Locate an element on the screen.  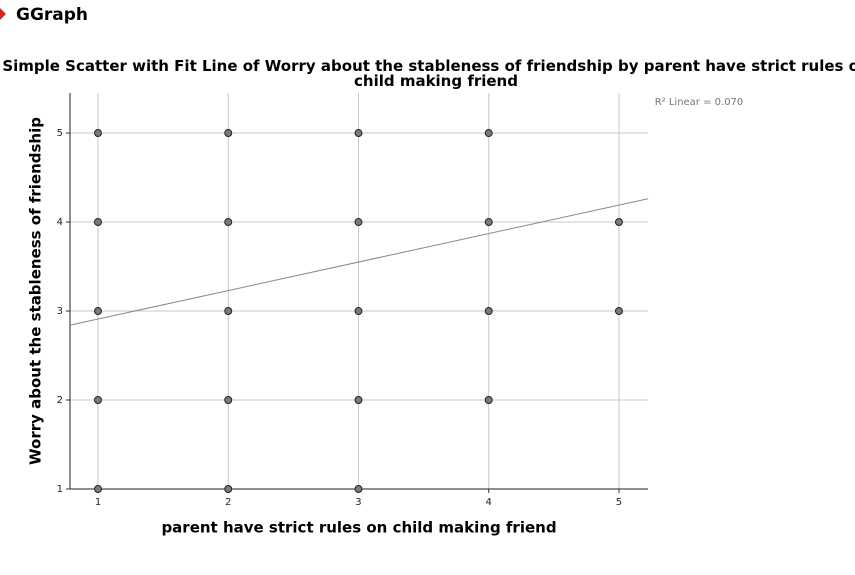
annotation: R² Linear = 0.070 is located at coordinates (699, 102).